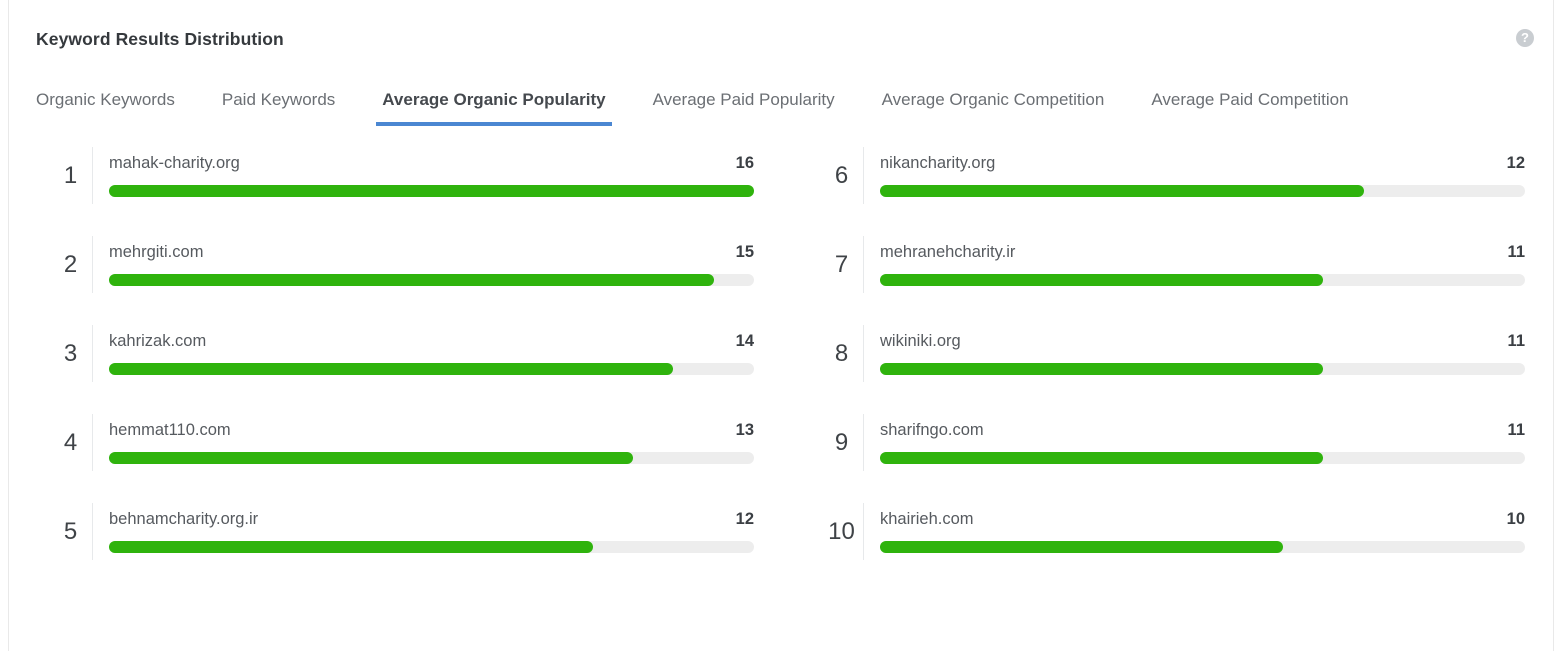 Image resolution: width=1563 pixels, height=651 pixels. Describe the element at coordinates (184, 519) in the screenshot. I see `domain-label: behnamcharity.org.ir` at that location.